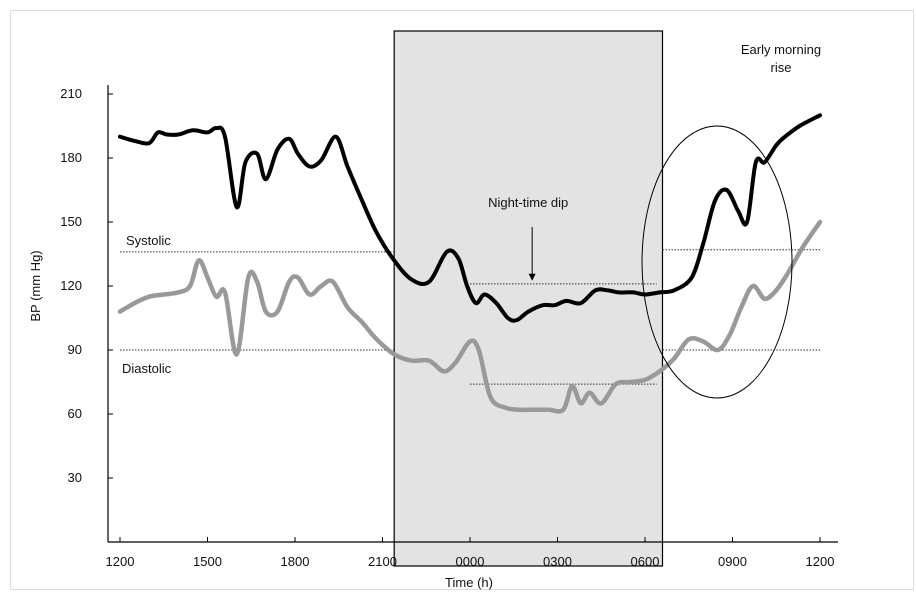 Image resolution: width=916 pixels, height=592 pixels. I want to click on early-morning-label-line1: Early morning, so click(781, 49).